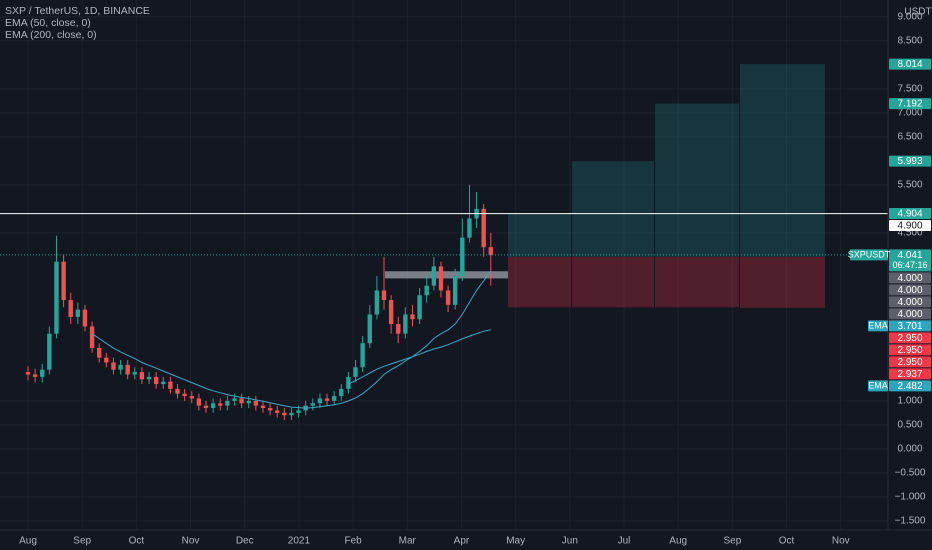 The image size is (932, 550). What do you see at coordinates (51, 35) in the screenshot?
I see `legend-entry: EMA (200, close, 0)` at bounding box center [51, 35].